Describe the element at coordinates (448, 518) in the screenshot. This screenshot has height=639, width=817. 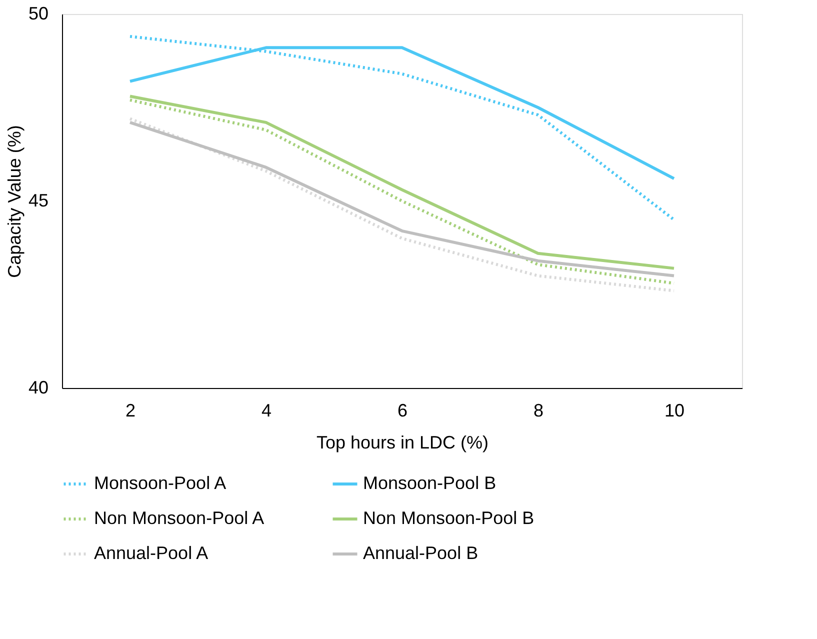
I see `legend-label: Non Monsoon-Pool B` at that location.